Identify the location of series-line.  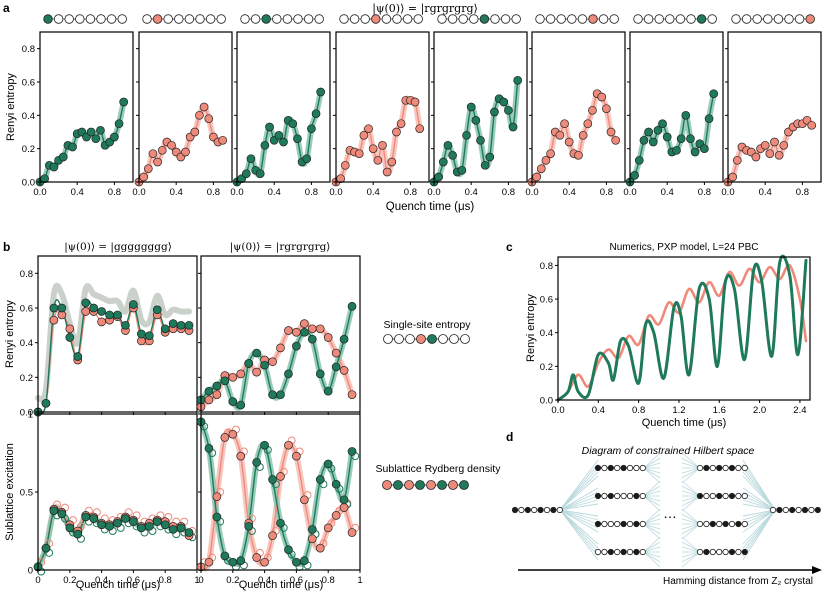
(682, 328).